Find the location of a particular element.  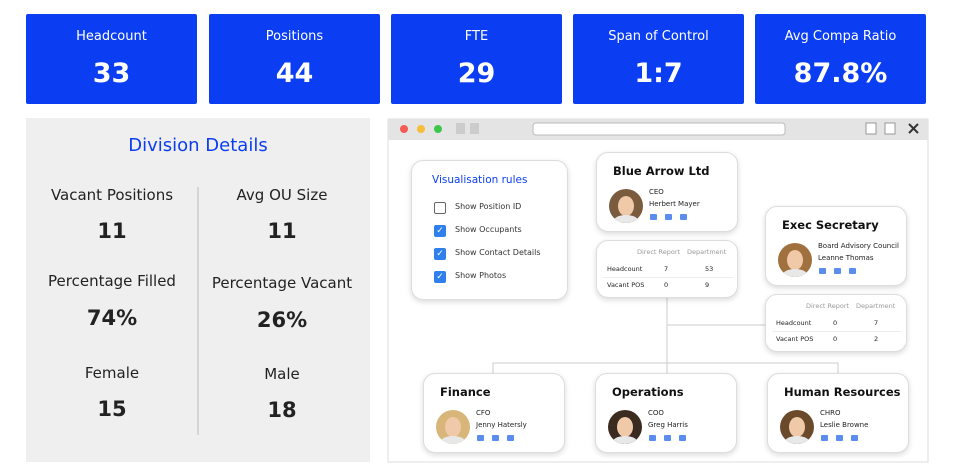

node-name: Greg Harris is located at coordinates (668, 425).